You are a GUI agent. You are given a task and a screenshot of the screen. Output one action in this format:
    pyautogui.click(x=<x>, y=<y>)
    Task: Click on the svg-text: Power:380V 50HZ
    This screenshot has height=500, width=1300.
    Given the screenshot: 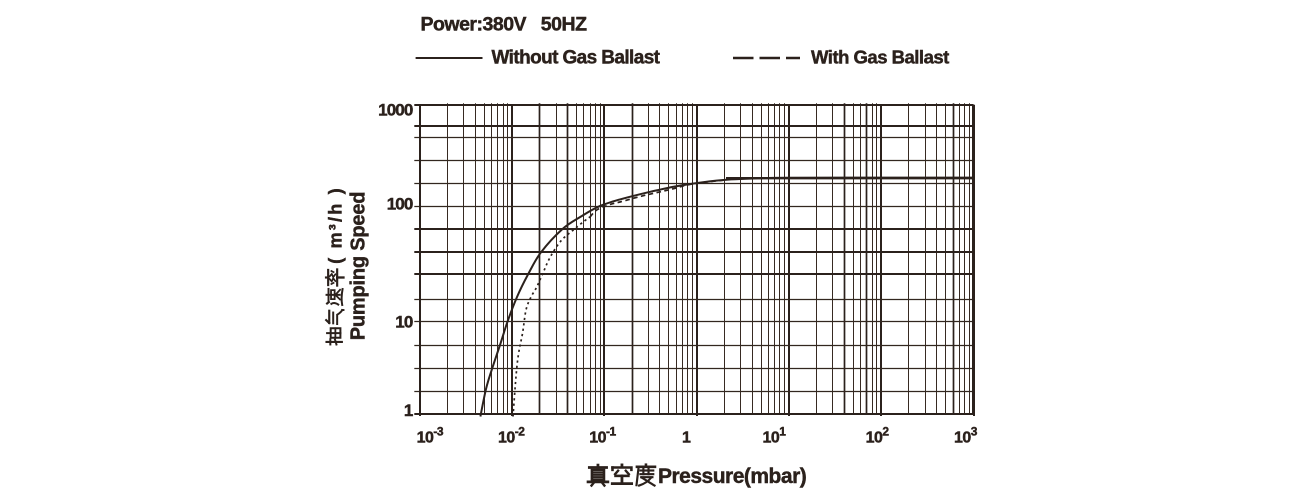 What is the action you would take?
    pyautogui.click(x=504, y=25)
    